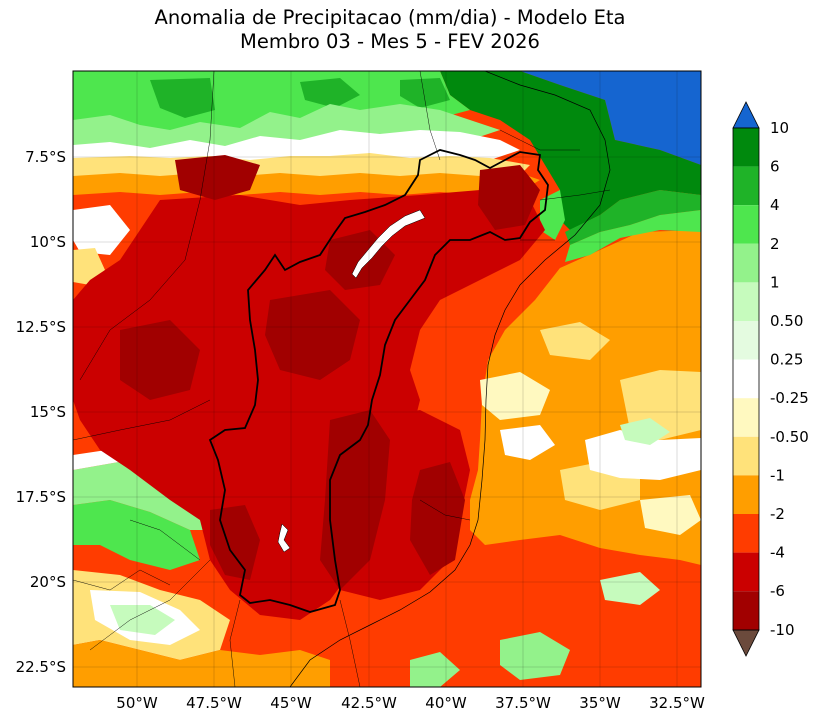  What do you see at coordinates (369, 703) in the screenshot?
I see `x-tick-label: 42.5°W` at bounding box center [369, 703].